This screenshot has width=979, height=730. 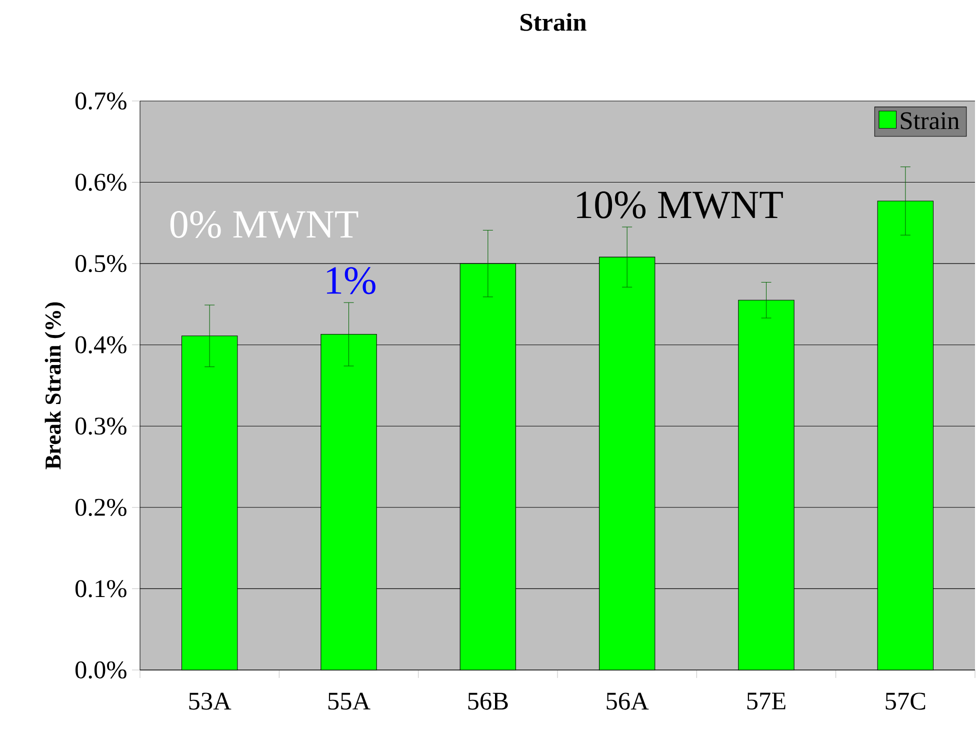 What do you see at coordinates (100, 182) in the screenshot?
I see `y-tick-label: 0.6%` at bounding box center [100, 182].